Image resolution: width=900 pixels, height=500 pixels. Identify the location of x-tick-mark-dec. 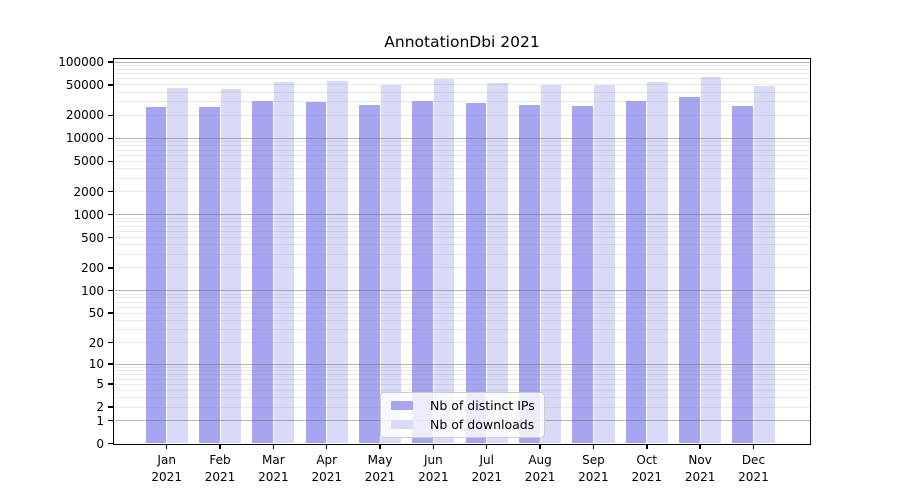
(753, 446).